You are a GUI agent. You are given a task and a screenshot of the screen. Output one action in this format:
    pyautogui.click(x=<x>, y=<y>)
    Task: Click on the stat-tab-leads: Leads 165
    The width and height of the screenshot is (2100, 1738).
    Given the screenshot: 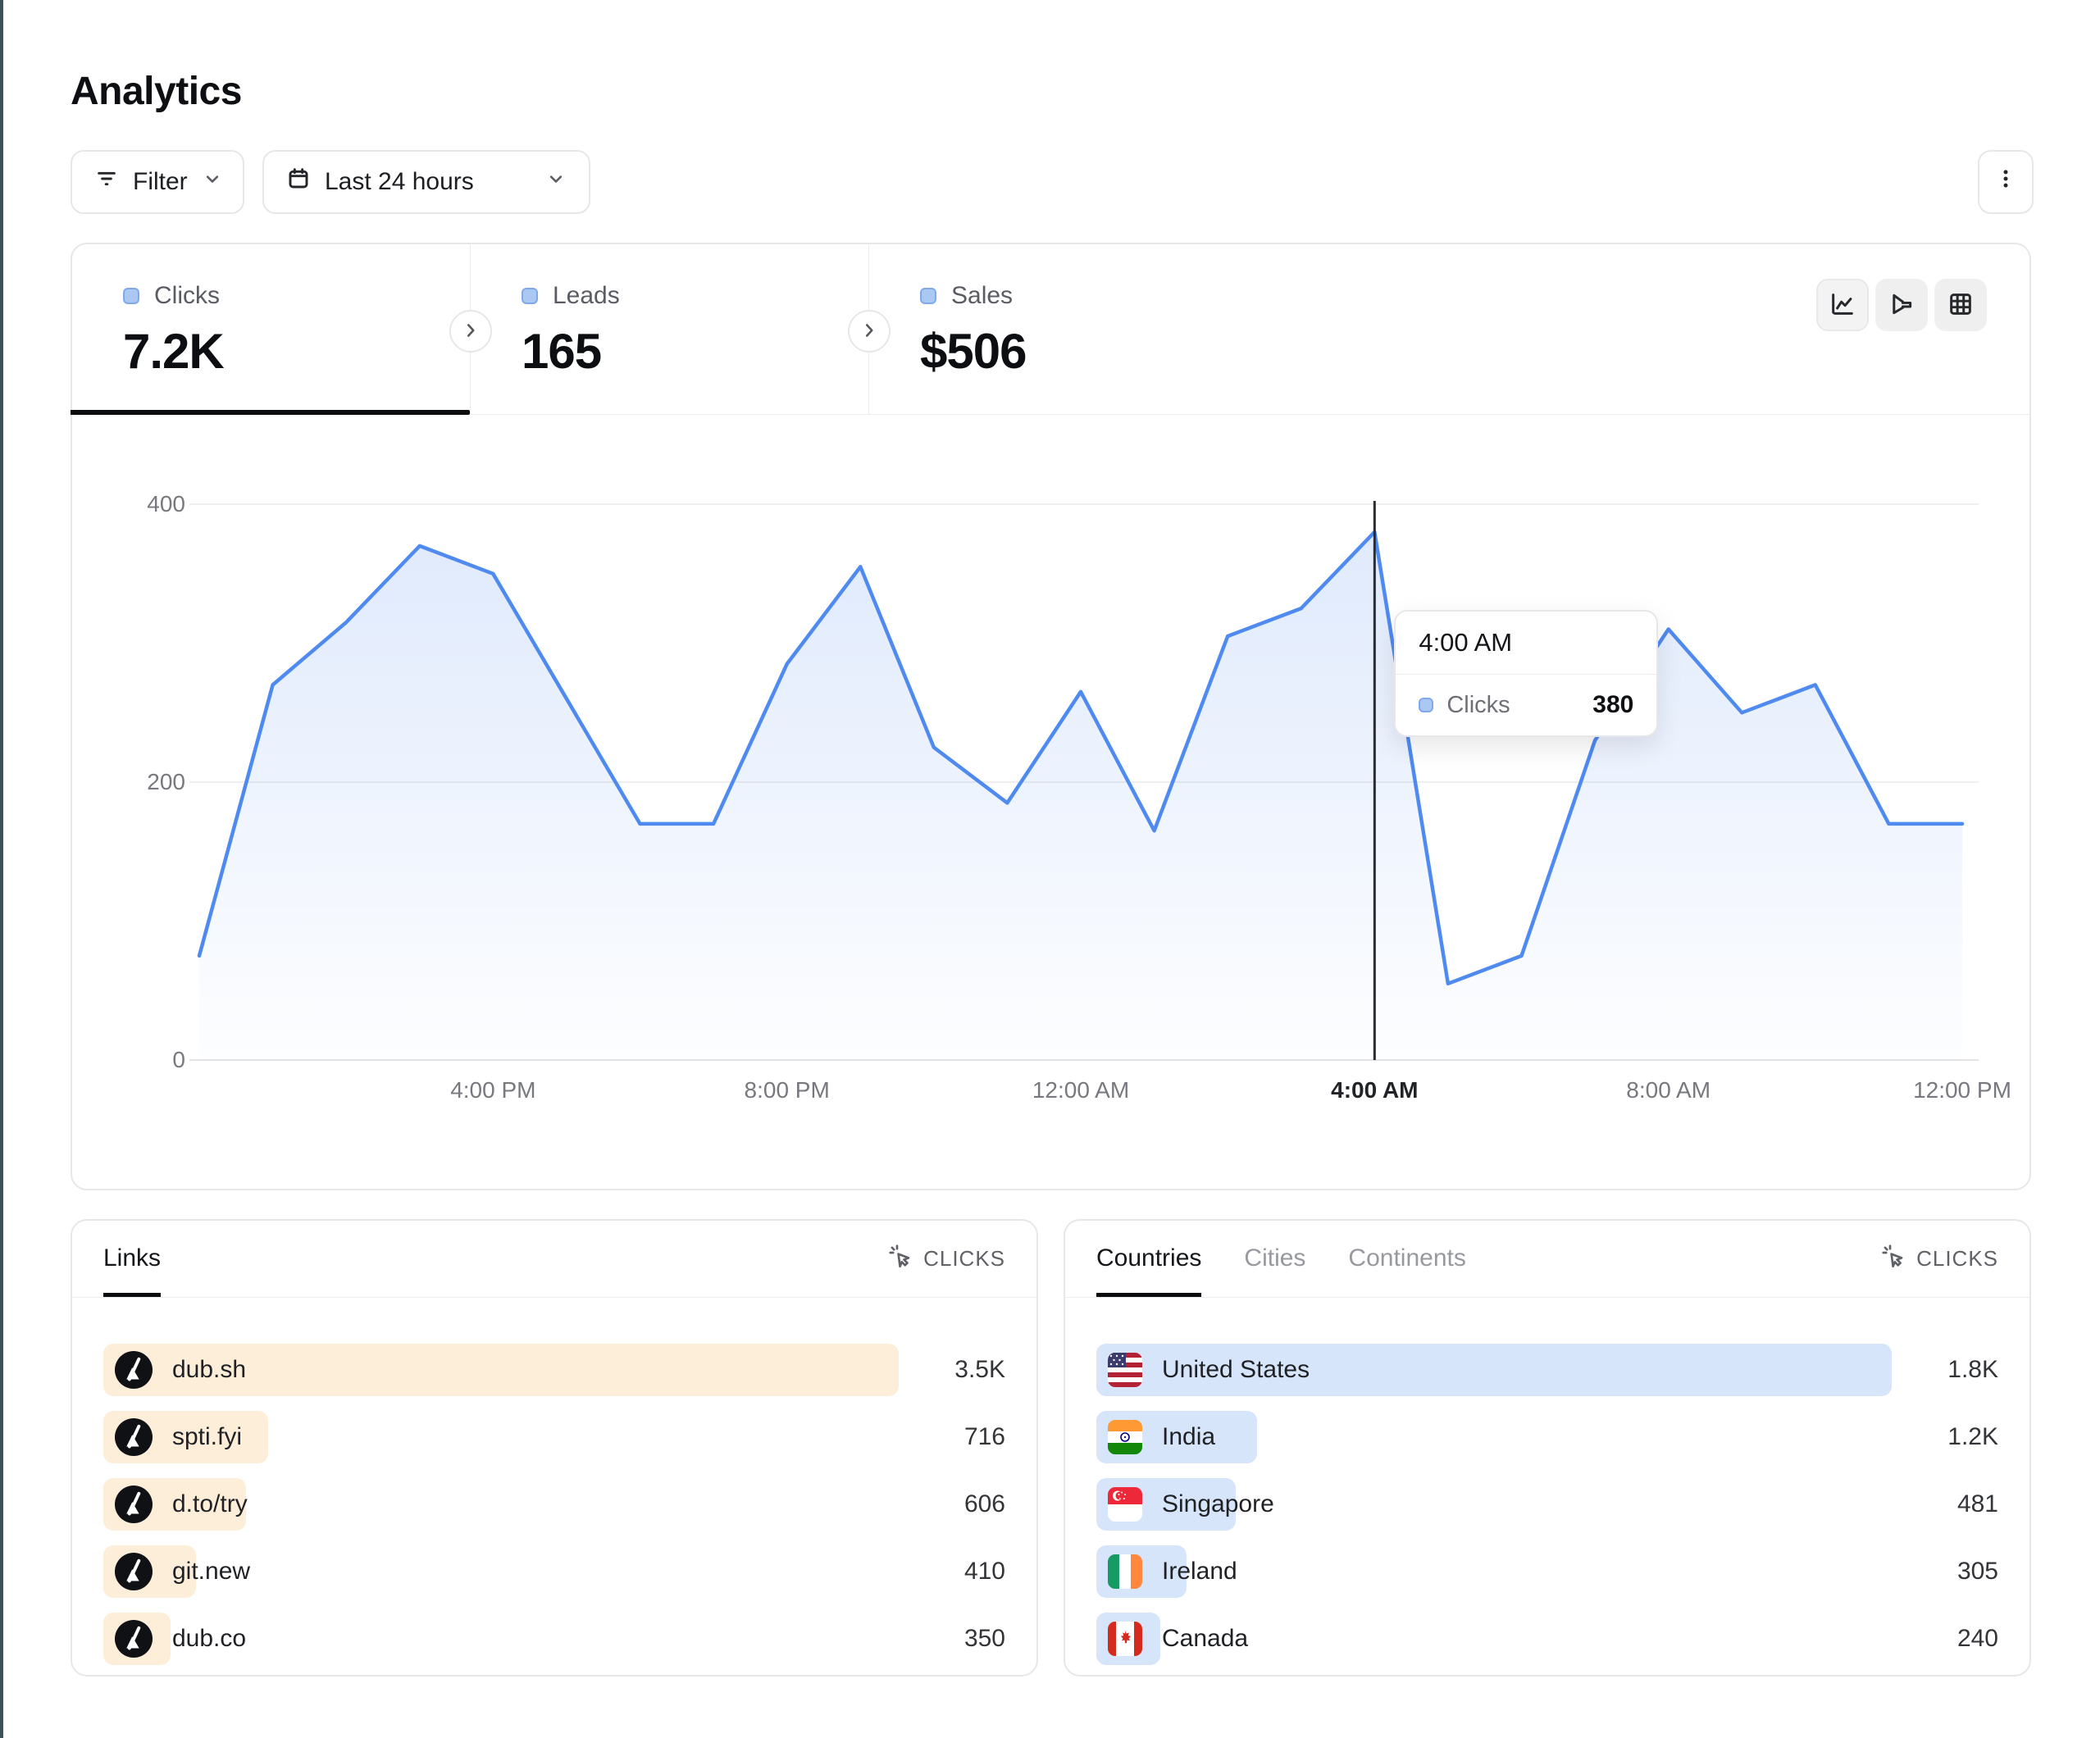 What is the action you would take?
    pyautogui.click(x=670, y=329)
    